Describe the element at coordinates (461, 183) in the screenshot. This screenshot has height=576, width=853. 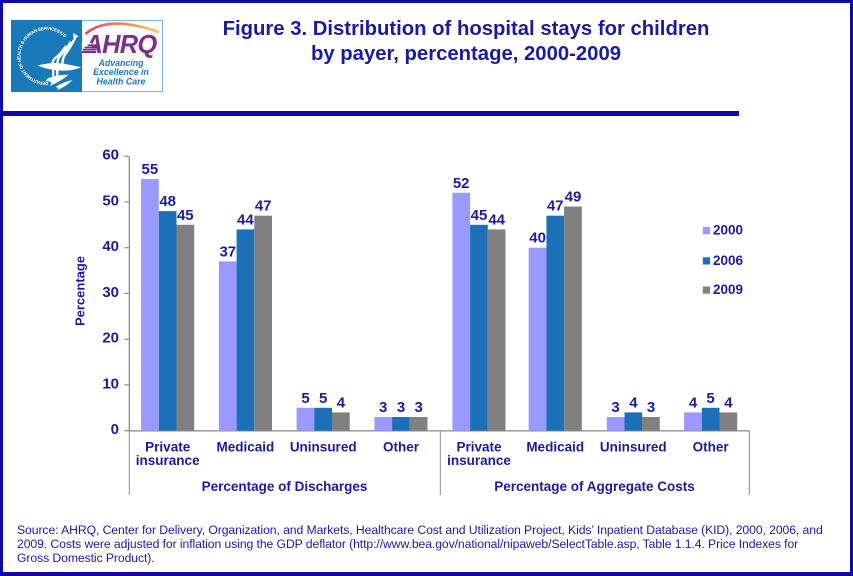
I see `svg-text: 52` at that location.